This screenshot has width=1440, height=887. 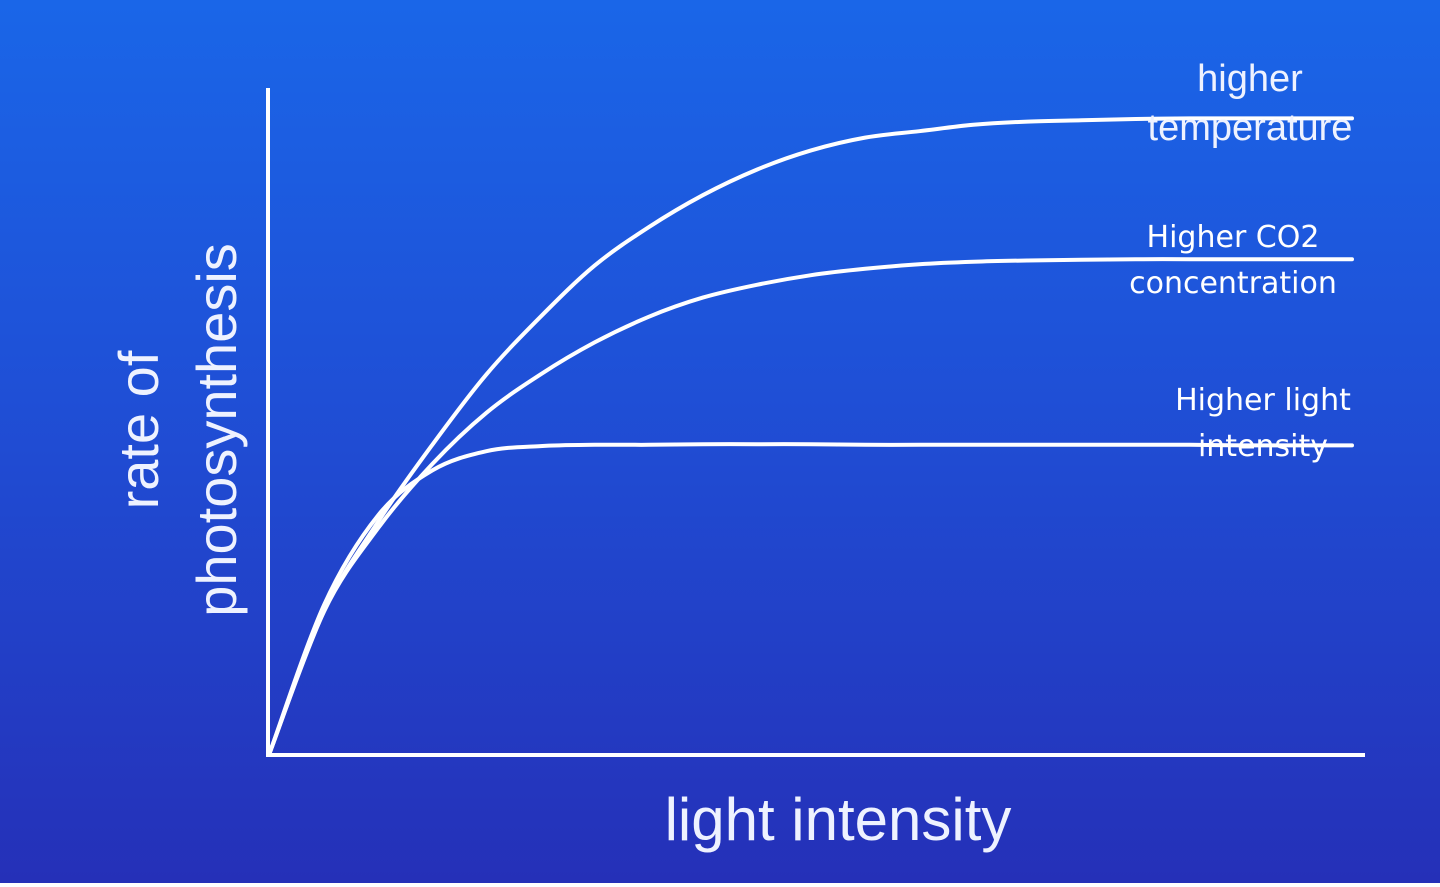 What do you see at coordinates (1263, 446) in the screenshot?
I see `label-higher-light-intensity-line-2: intensity` at bounding box center [1263, 446].